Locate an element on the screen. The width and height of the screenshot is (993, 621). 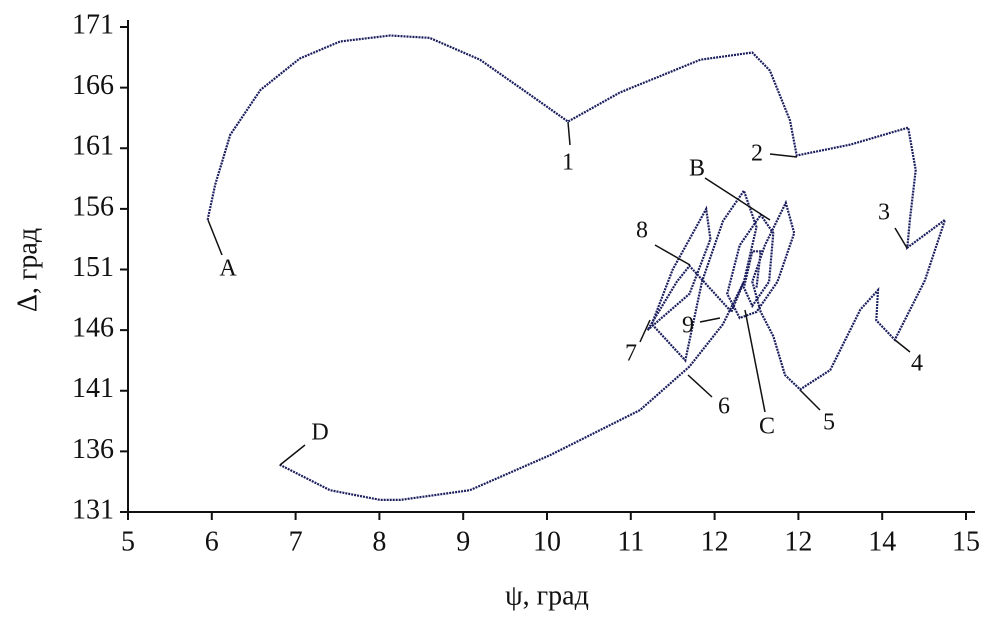
y-tick-label: 166 is located at coordinates (93, 85).